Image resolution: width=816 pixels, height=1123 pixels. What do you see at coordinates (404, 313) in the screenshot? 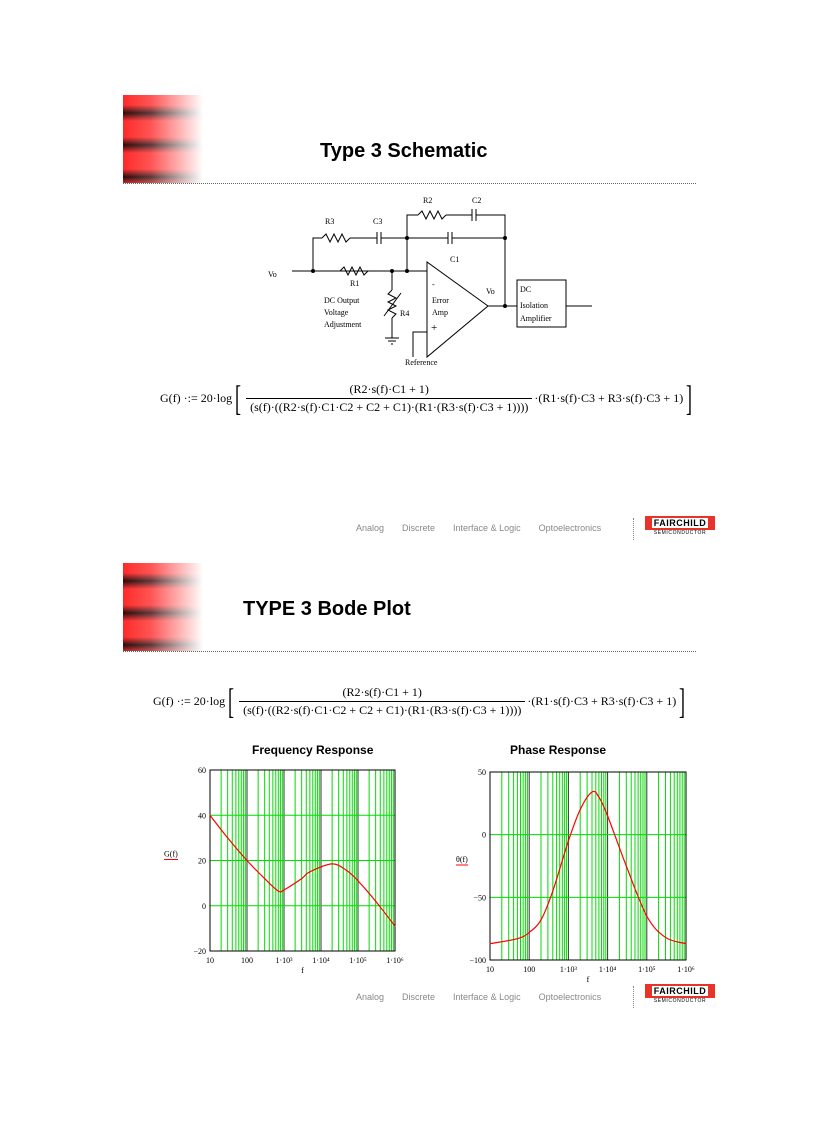
I see `label-r4: R4` at bounding box center [404, 313].